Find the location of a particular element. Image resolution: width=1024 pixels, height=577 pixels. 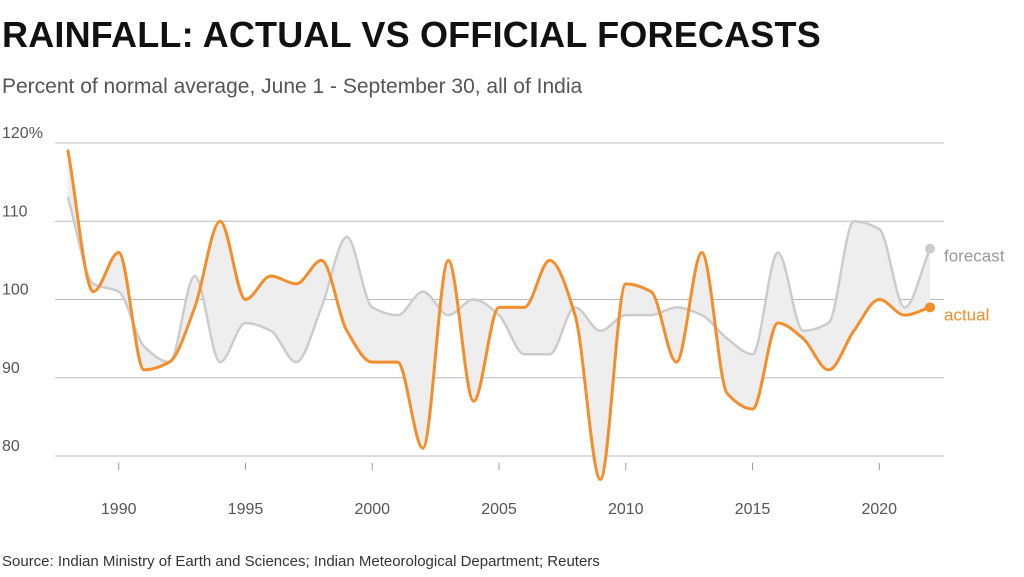

y-axis: 80 90 100 110 120% is located at coordinates (22, 290).